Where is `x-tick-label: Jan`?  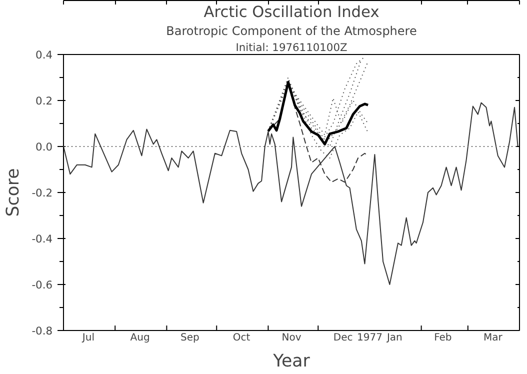 x-tick-label: Jan is located at coordinates (394, 338).